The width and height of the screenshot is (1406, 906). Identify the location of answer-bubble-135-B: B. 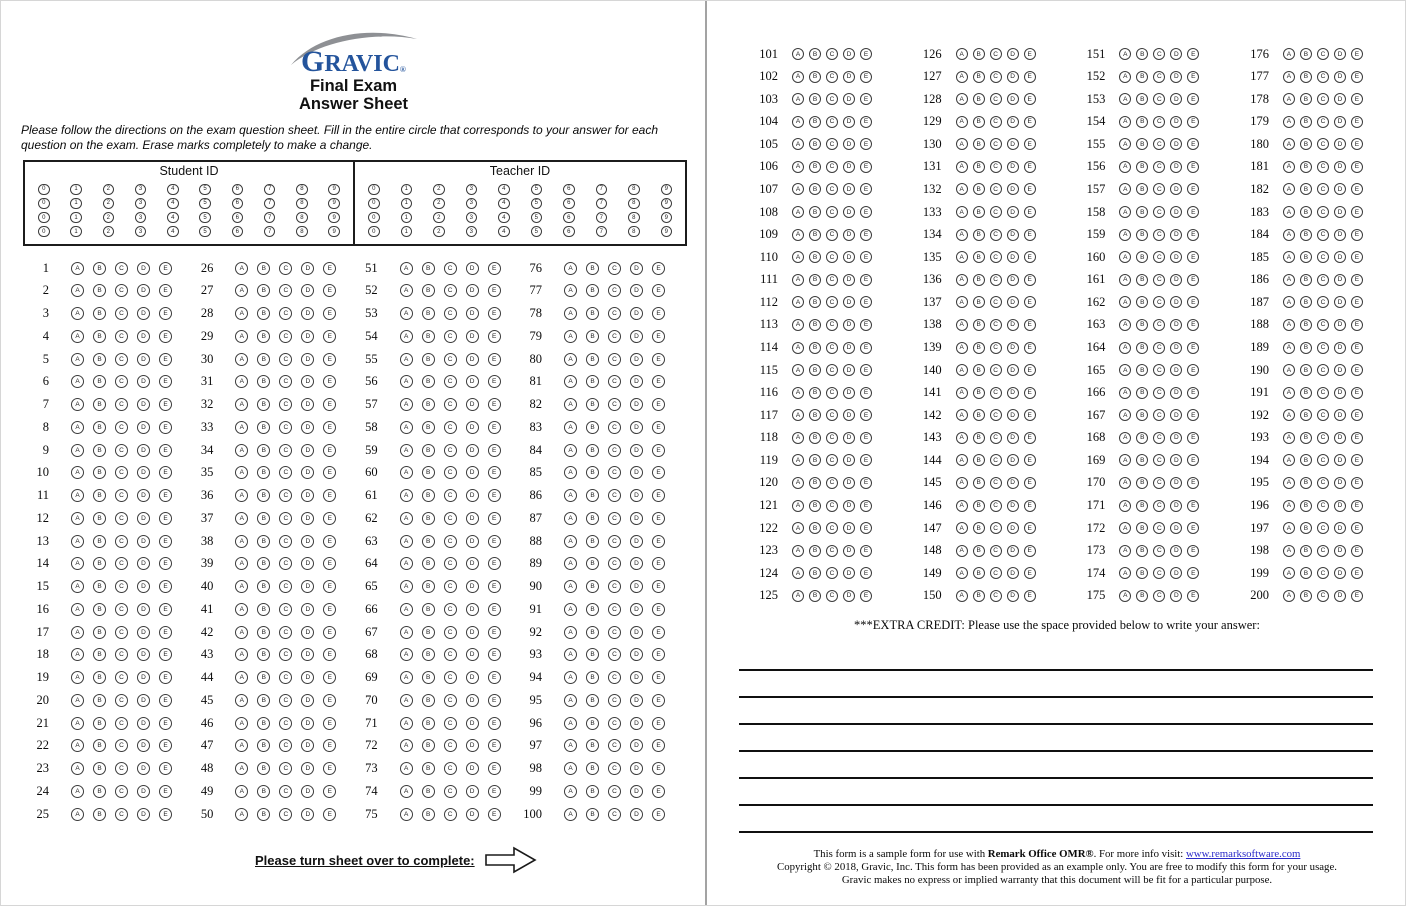
(978, 257).